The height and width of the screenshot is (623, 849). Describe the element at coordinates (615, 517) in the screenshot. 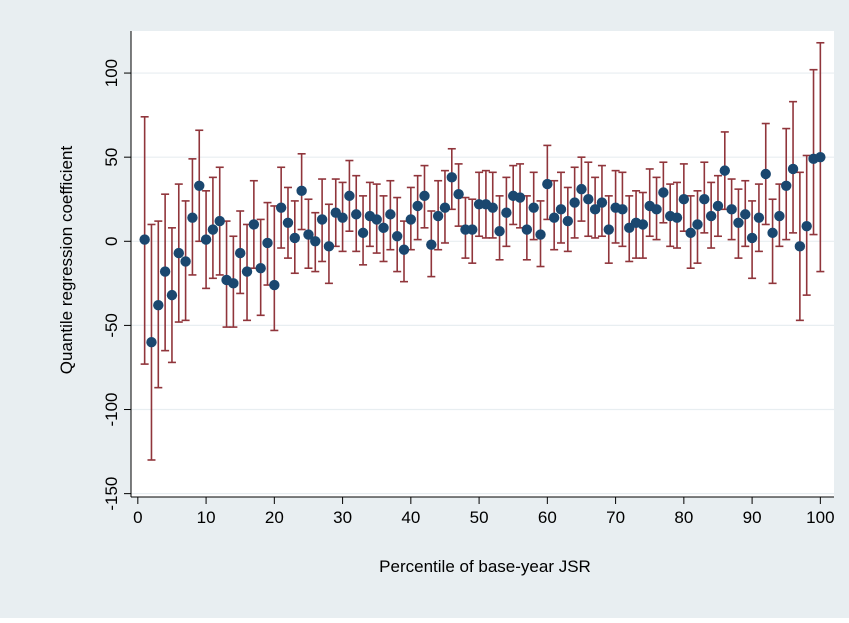

I see `x-tick-label: 70` at that location.